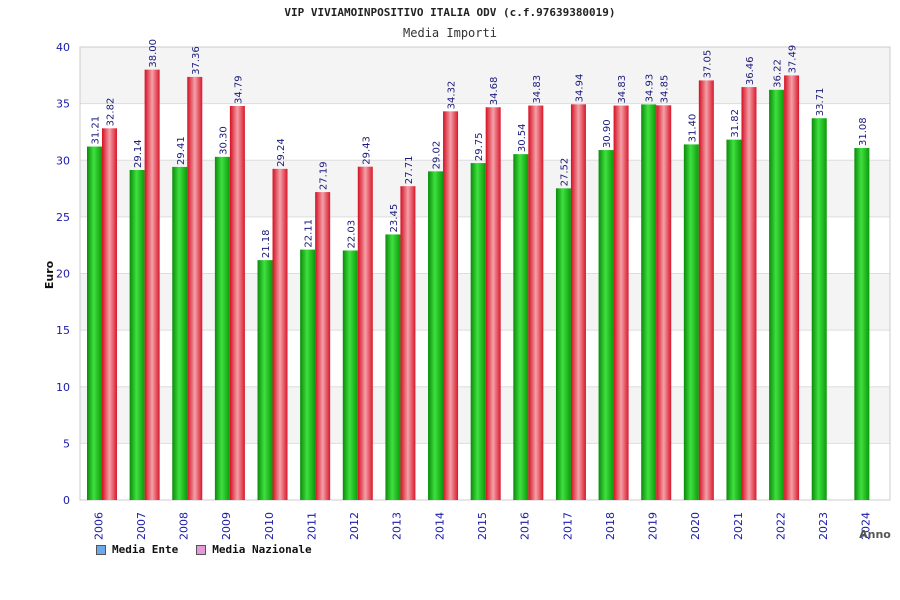 This screenshot has width=900, height=600. Describe the element at coordinates (610, 526) in the screenshot. I see `x-tick-label: 2018` at that location.